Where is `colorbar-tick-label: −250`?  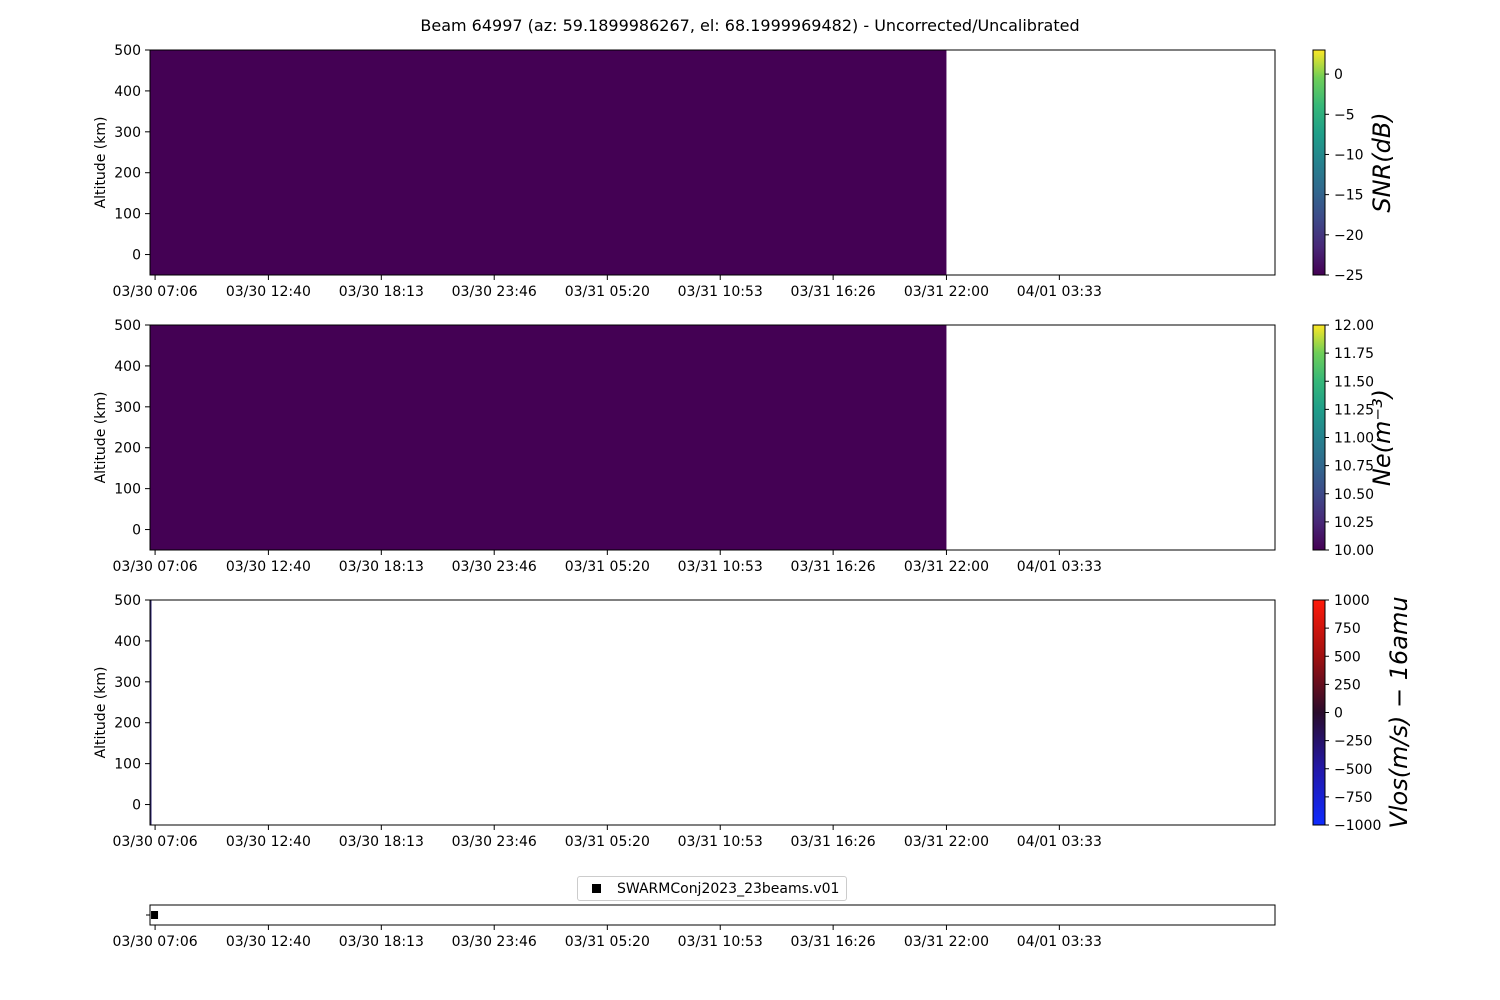 colorbar-tick-label: −250 is located at coordinates (1353, 742).